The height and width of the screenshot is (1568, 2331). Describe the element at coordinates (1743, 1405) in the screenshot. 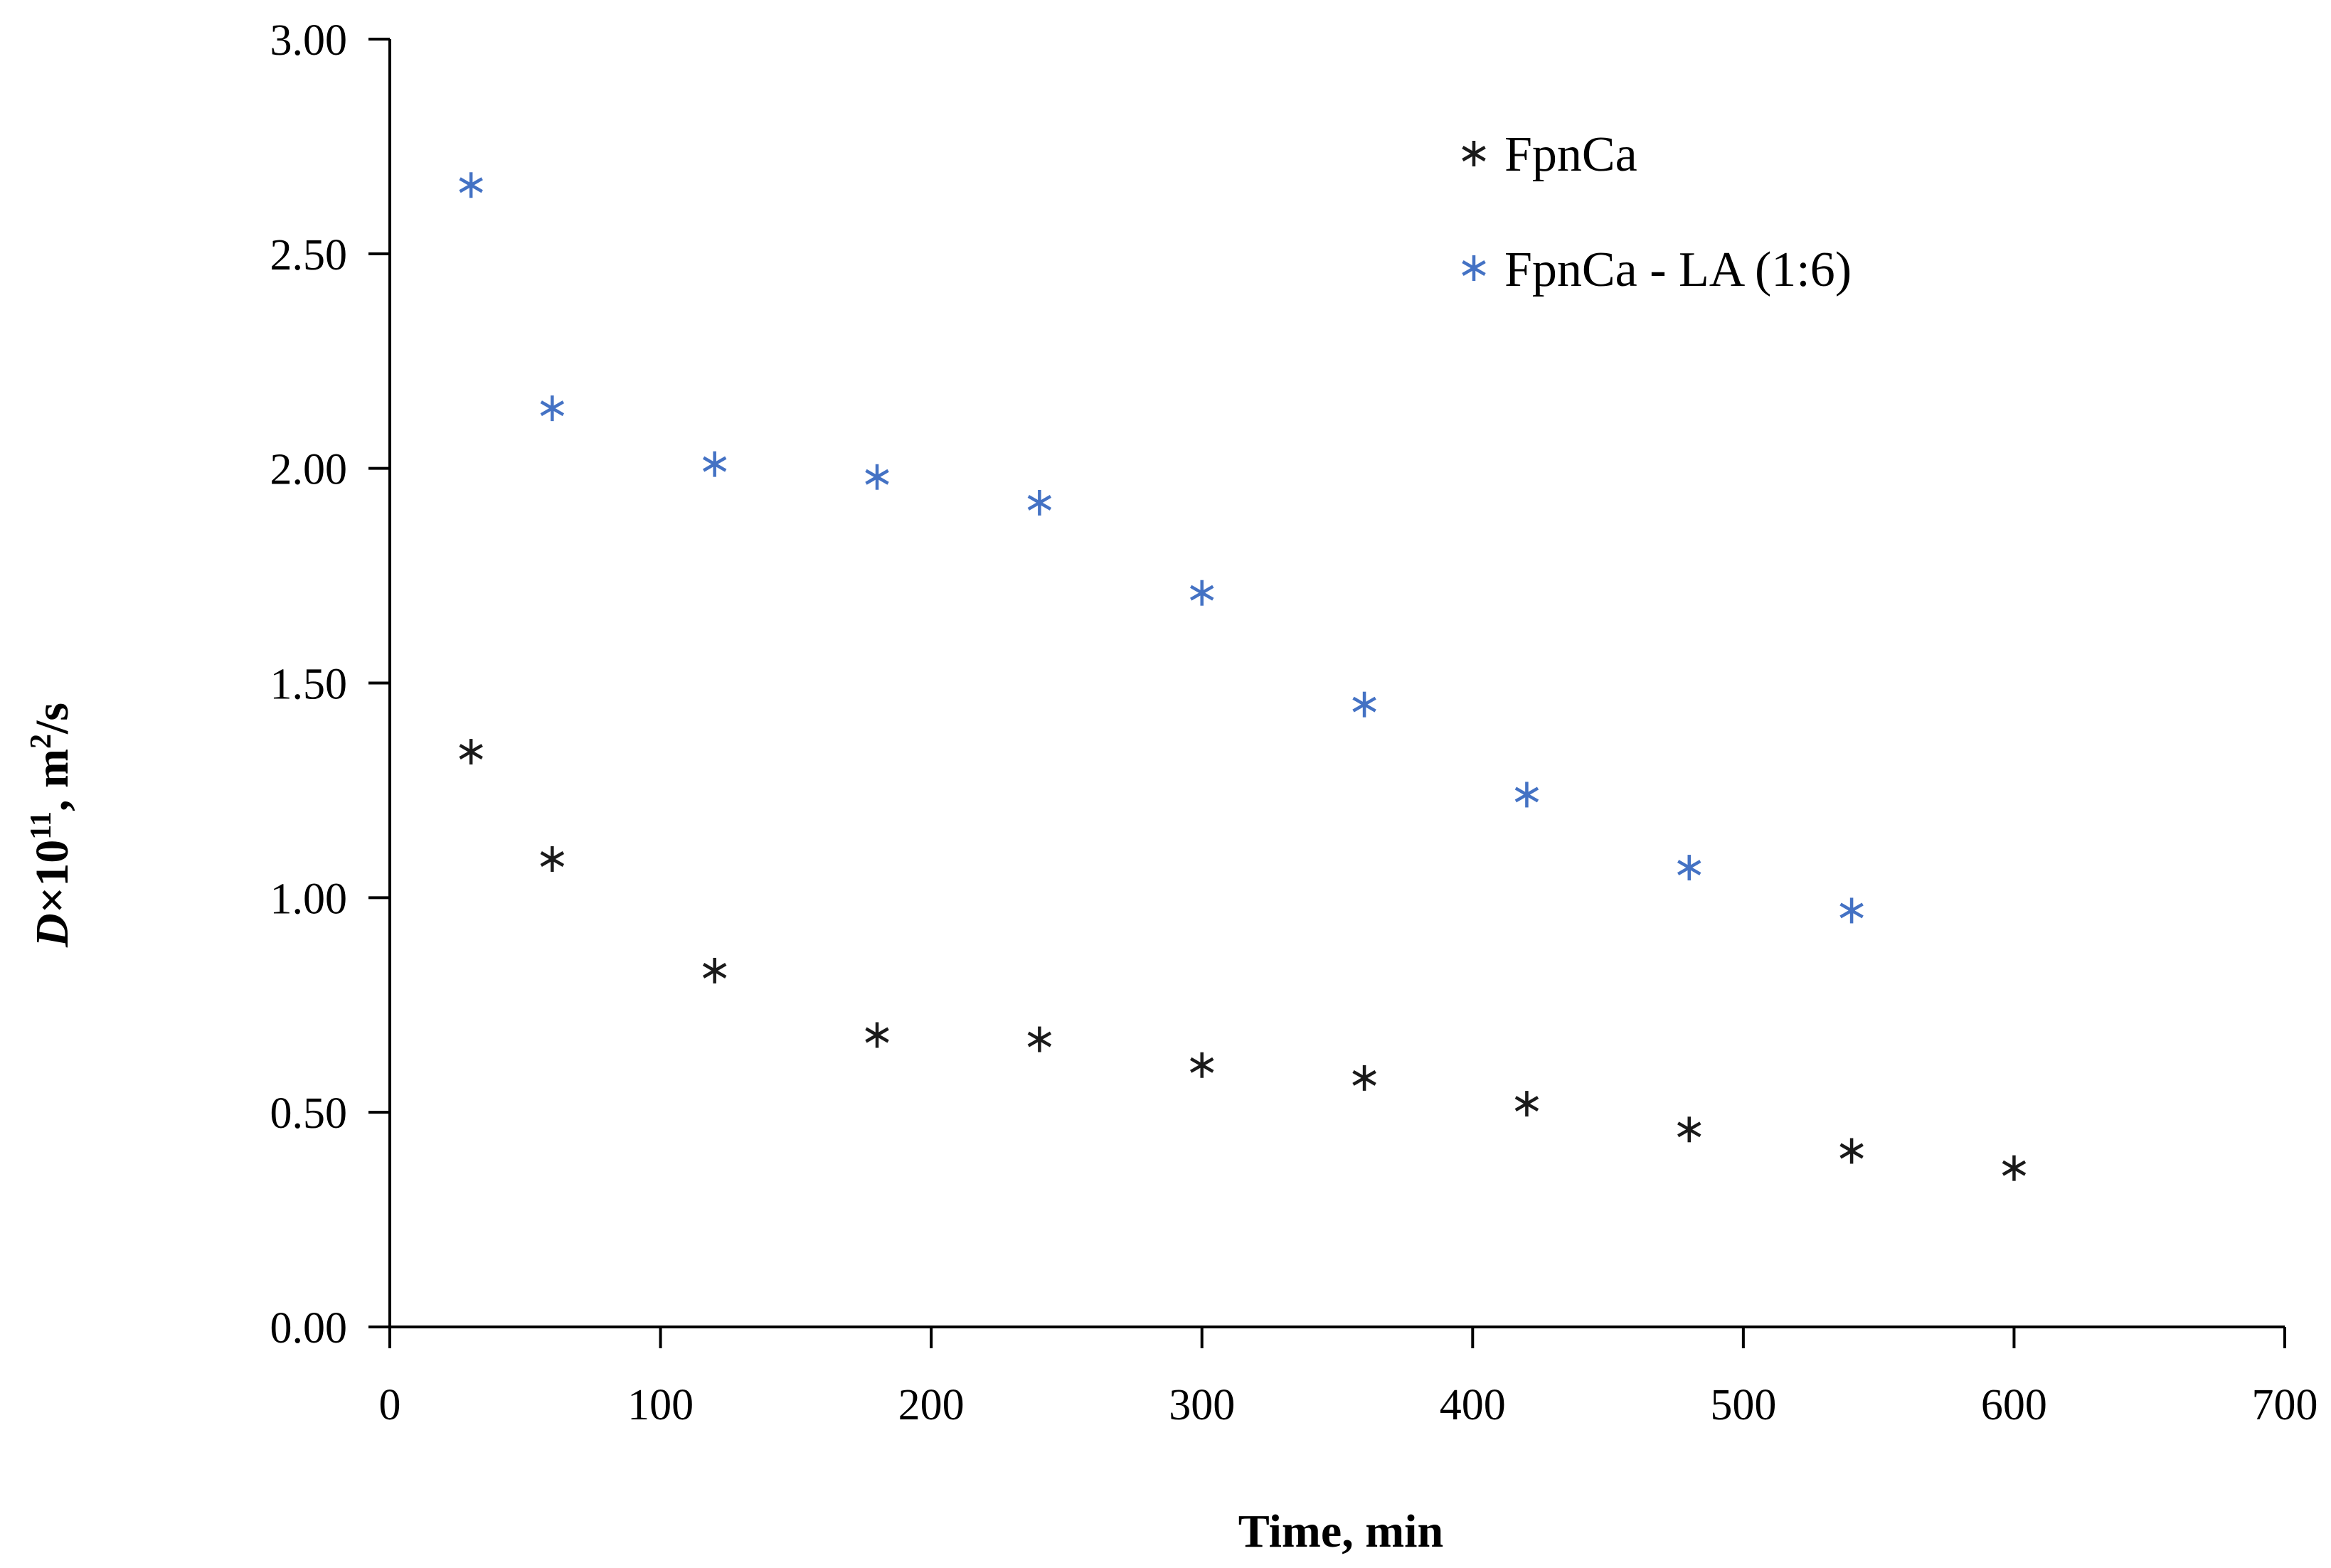

I see `x-tick-label: 500` at that location.